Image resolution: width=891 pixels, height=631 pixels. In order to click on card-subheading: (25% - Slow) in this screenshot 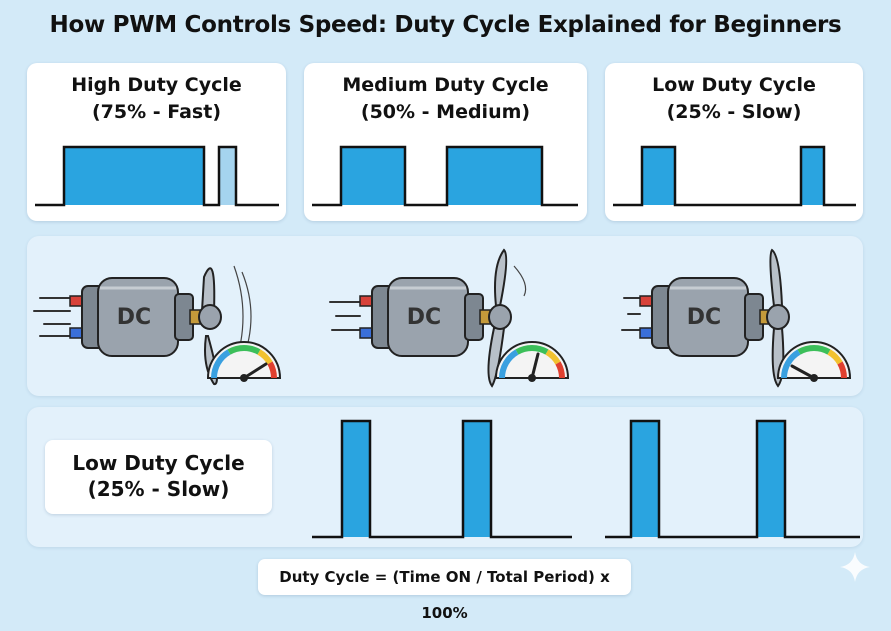, I will do `click(734, 112)`.